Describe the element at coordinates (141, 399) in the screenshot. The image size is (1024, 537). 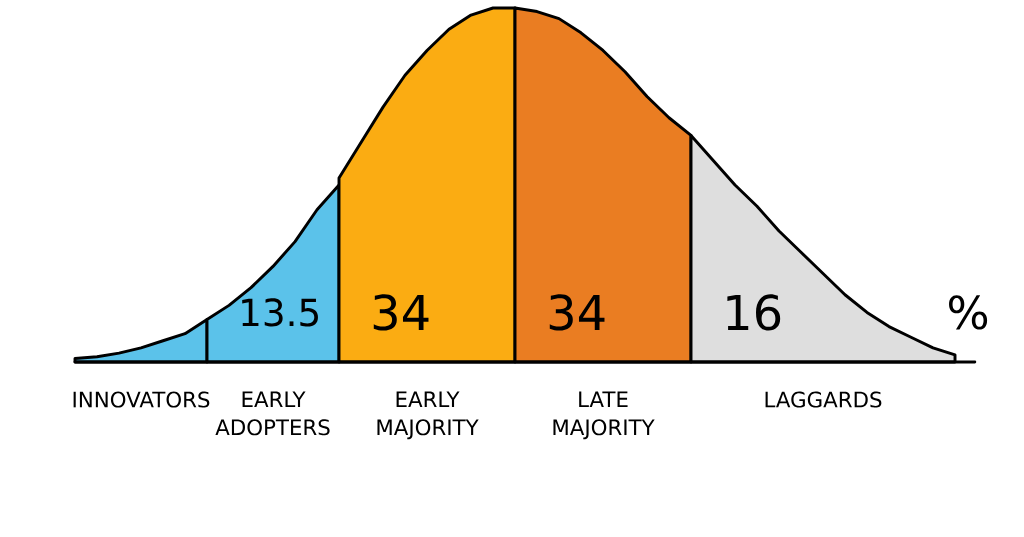
I see `series-label: INNOVATORS` at that location.